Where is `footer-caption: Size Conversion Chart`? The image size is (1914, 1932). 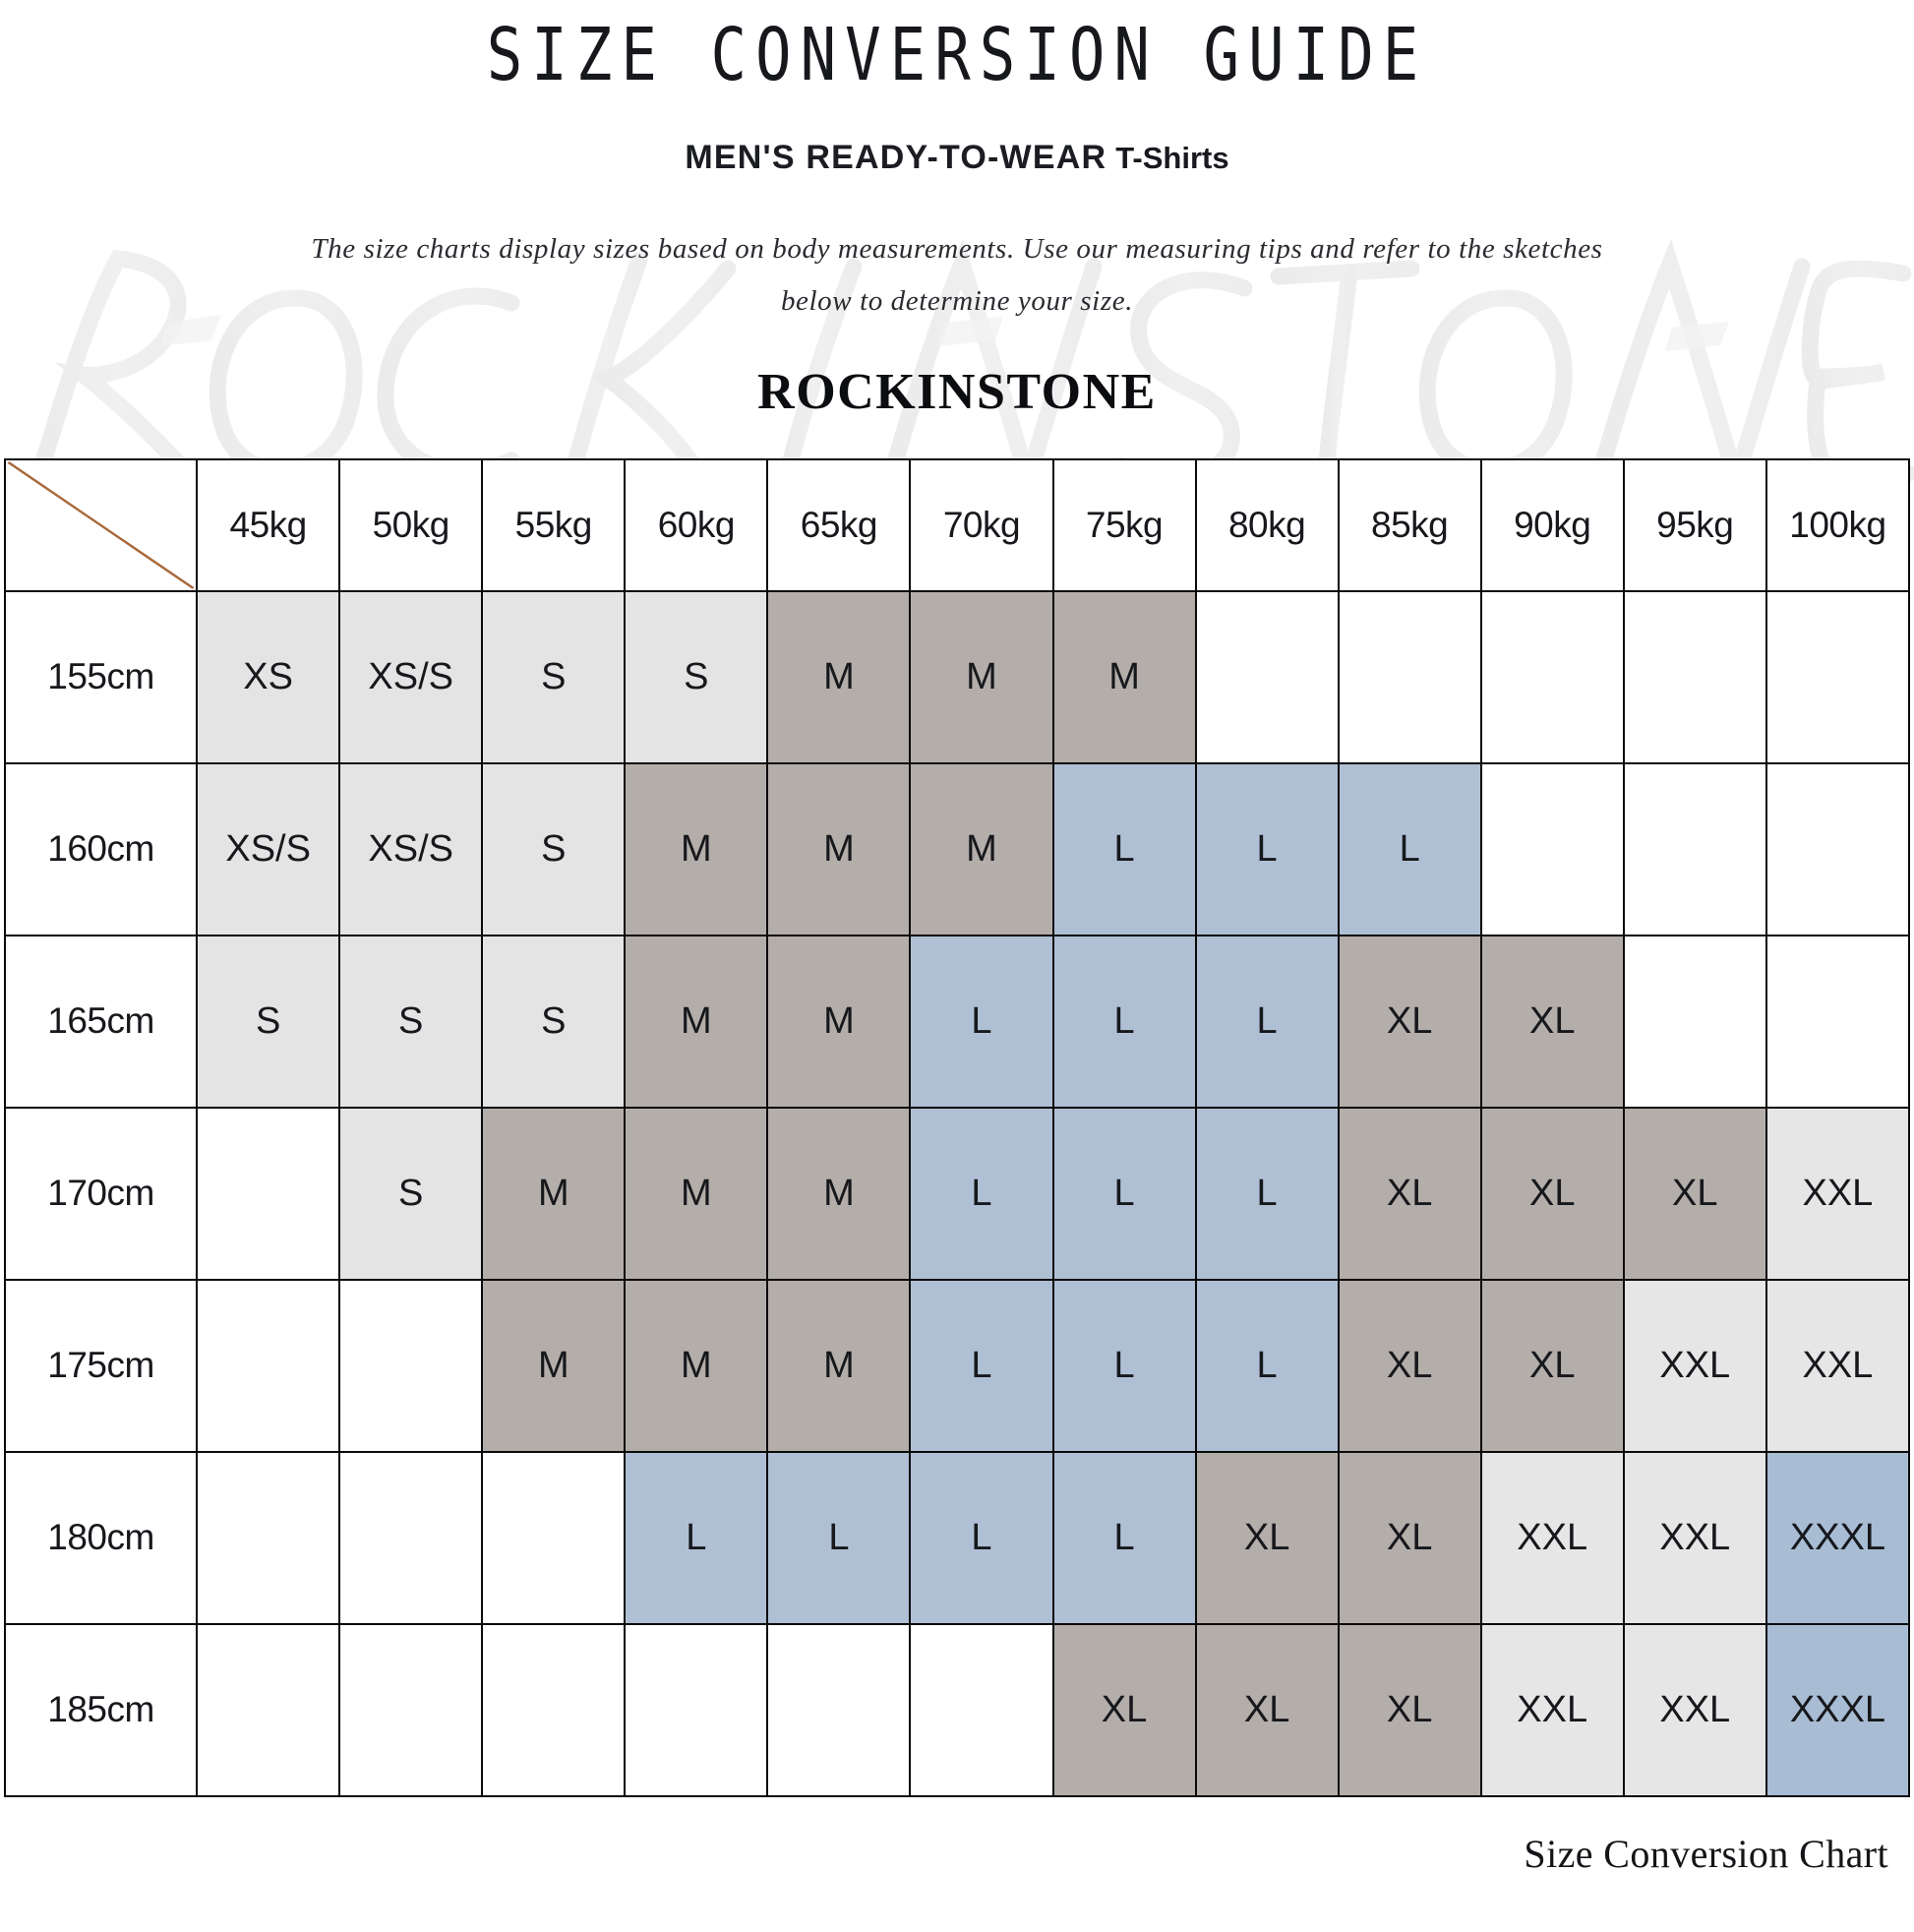
footer-caption: Size Conversion Chart is located at coordinates (1706, 1854).